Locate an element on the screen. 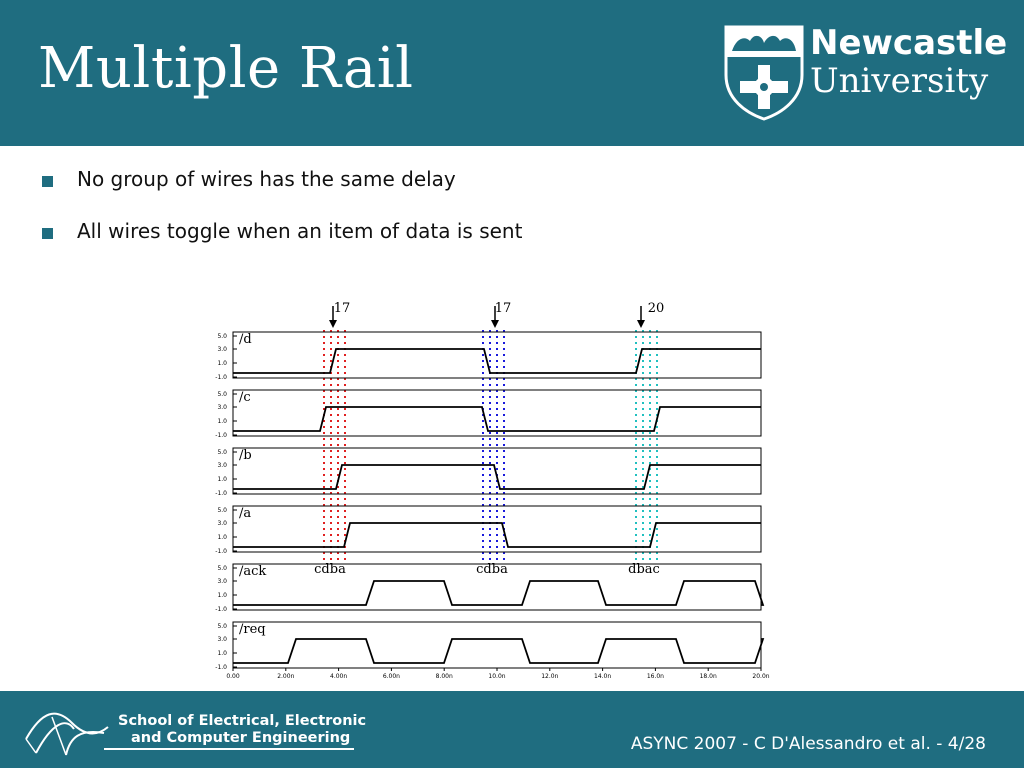 Image resolution: width=1024 pixels, height=768 pixels. footer-divider is located at coordinates (229, 749).